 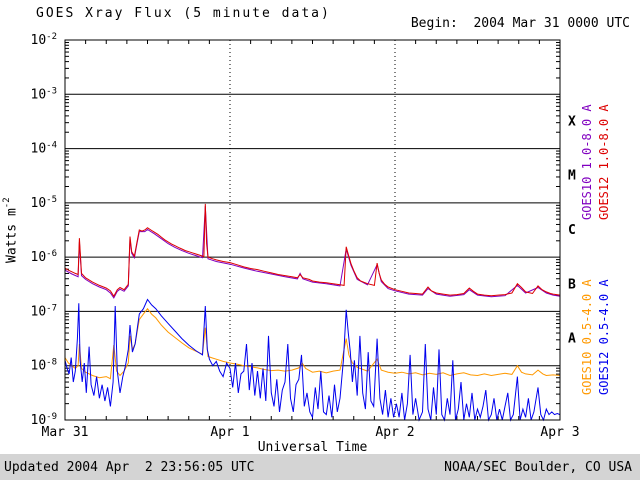 I want to click on flare-class-label-a: A, so click(x=572, y=339).